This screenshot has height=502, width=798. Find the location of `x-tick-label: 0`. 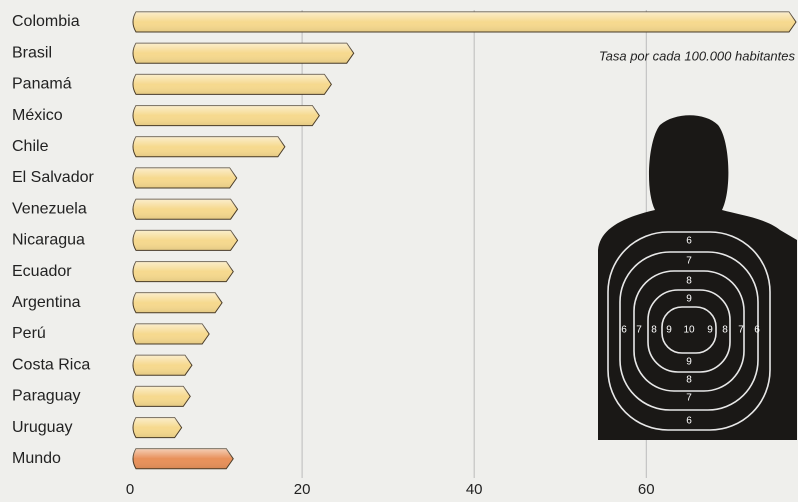

x-tick-label: 0 is located at coordinates (130, 489).